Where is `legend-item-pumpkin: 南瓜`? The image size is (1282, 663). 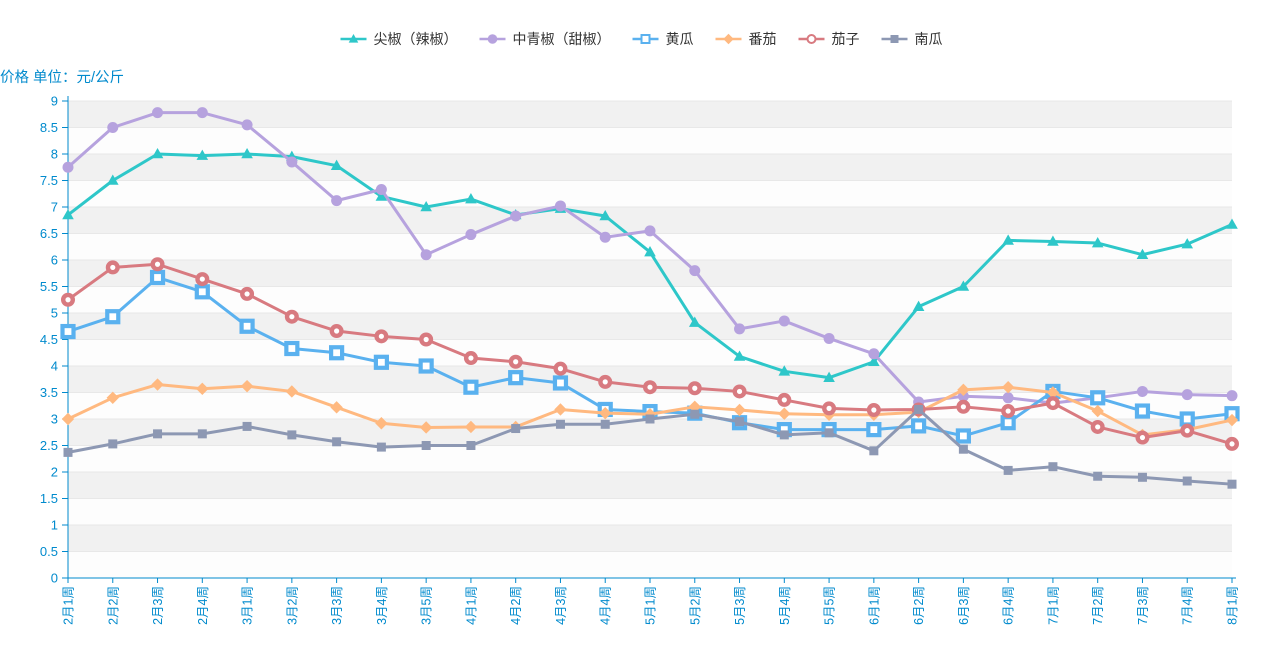
legend-item-pumpkin: 南瓜 is located at coordinates (912, 39).